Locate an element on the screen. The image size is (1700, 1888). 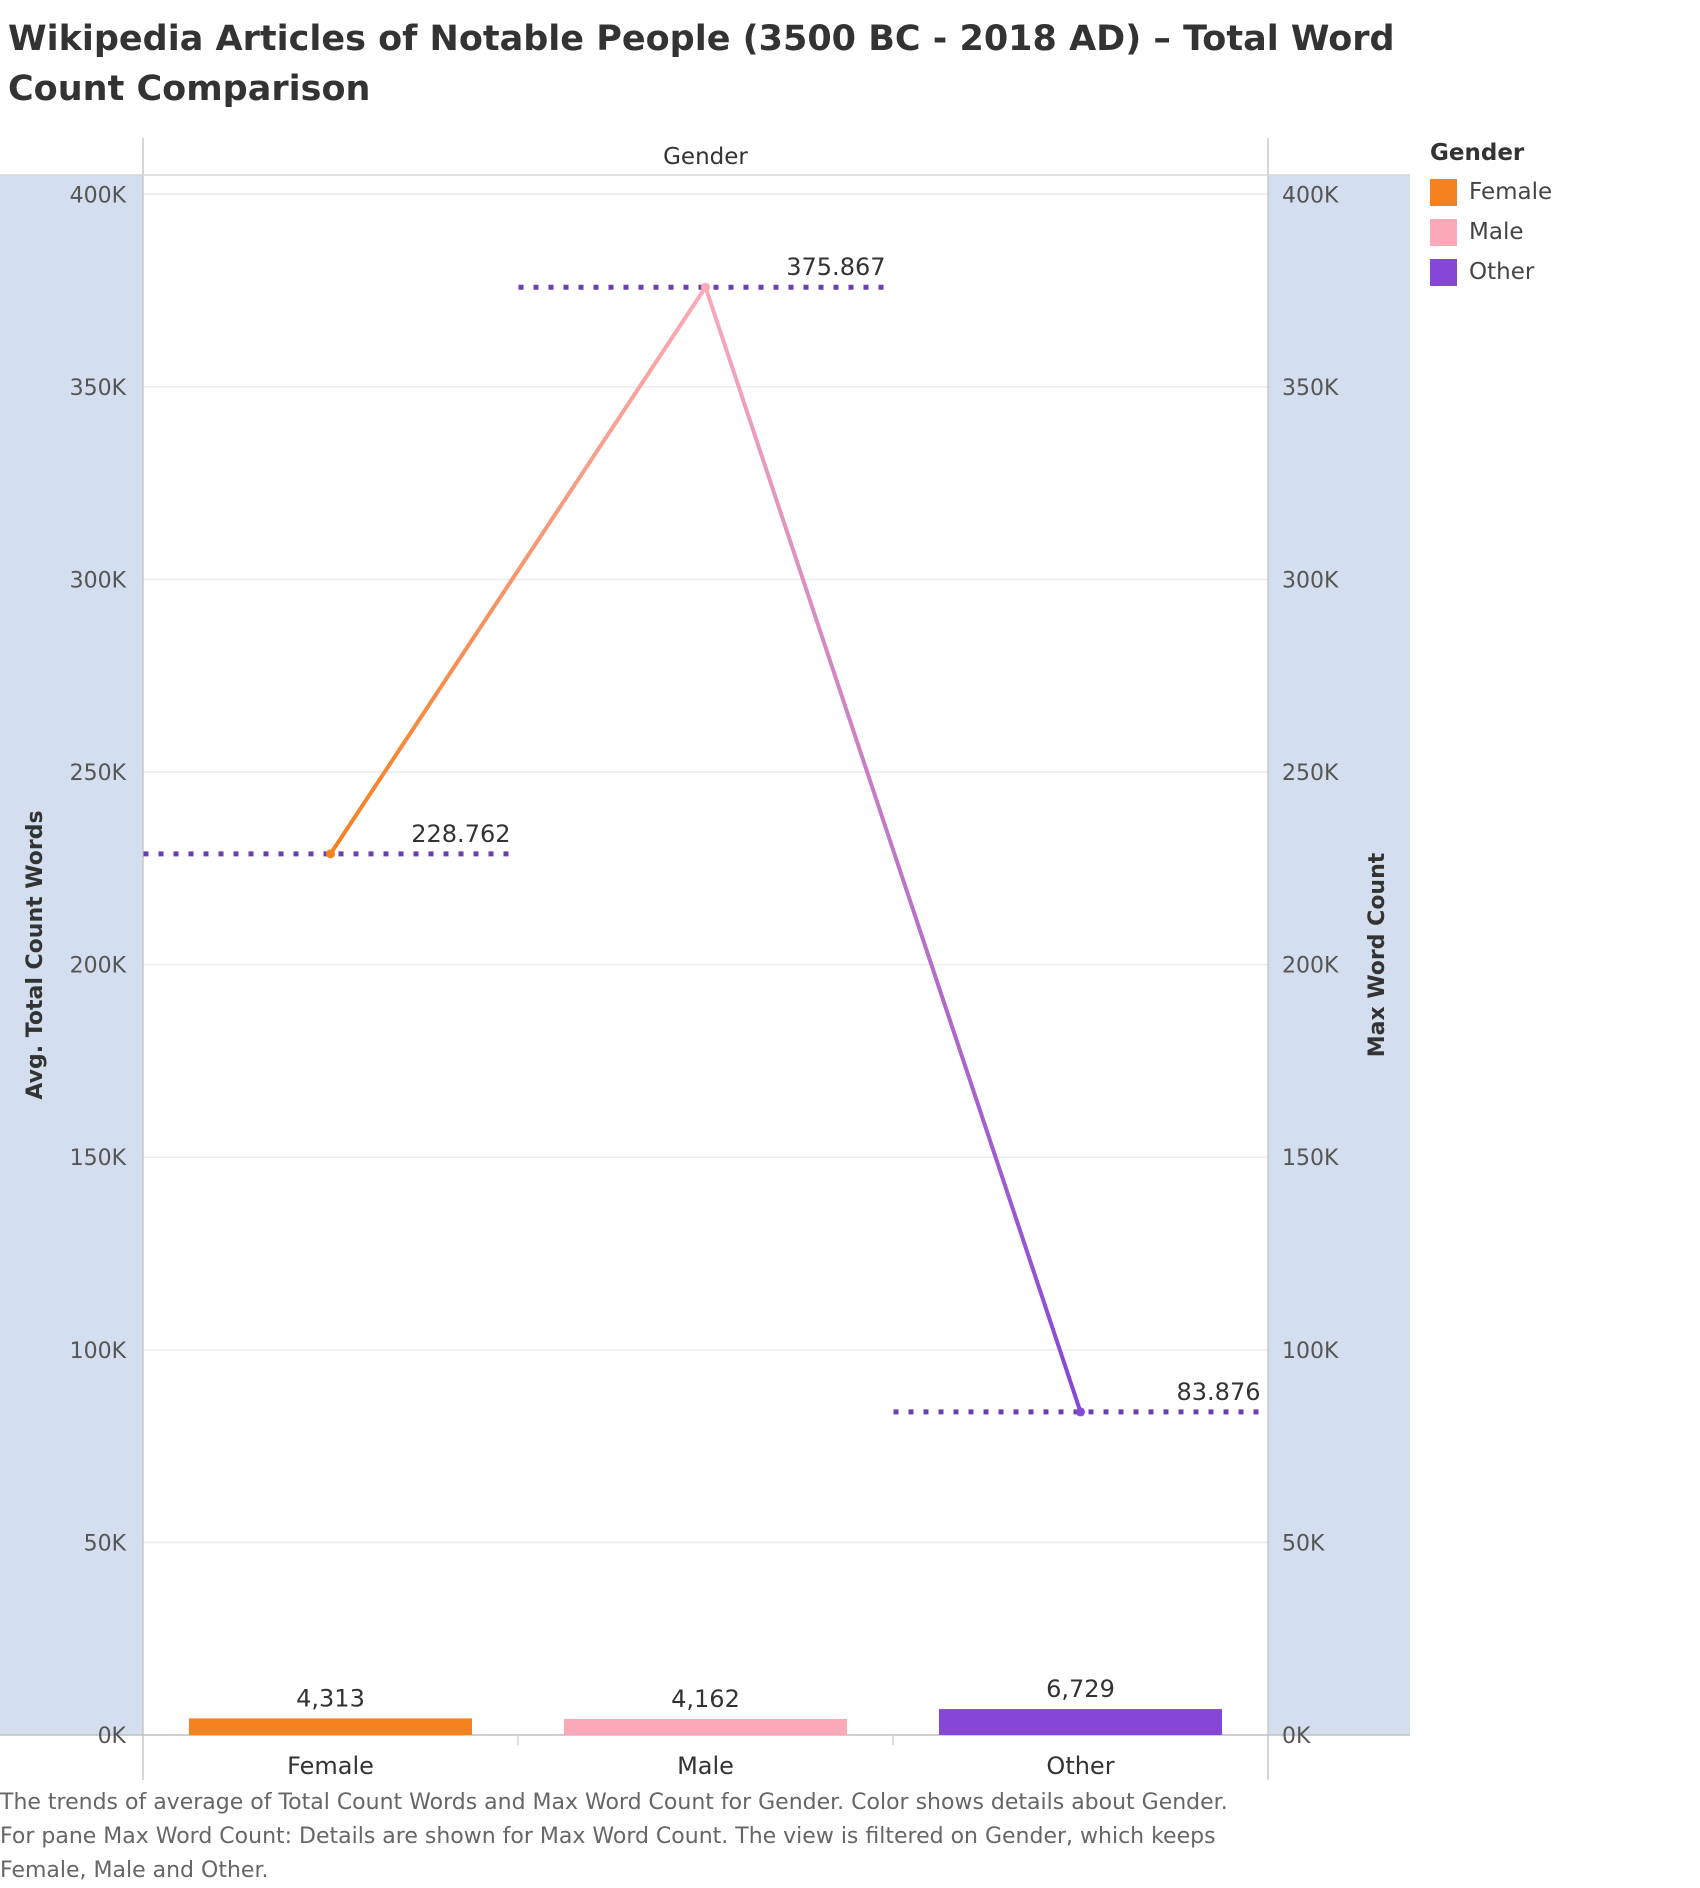
legend: Gender Female Male Other is located at coordinates (1491, 216).